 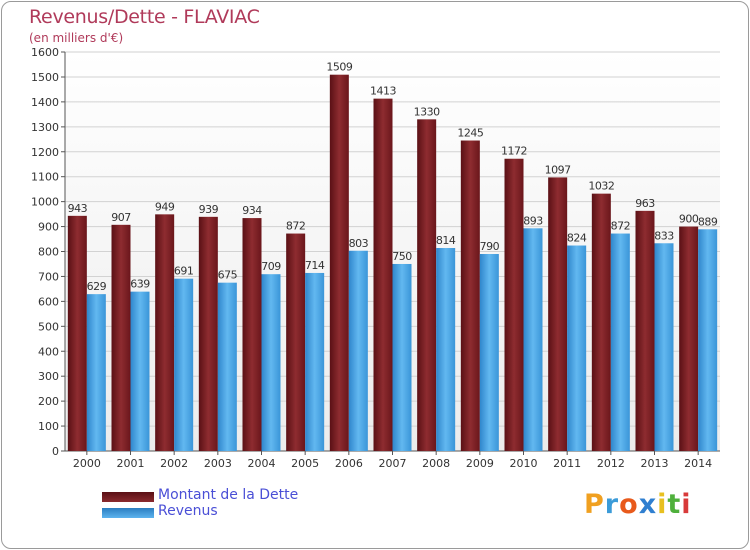 What do you see at coordinates (470, 133) in the screenshot?
I see `data-label-dette: 1245` at bounding box center [470, 133].